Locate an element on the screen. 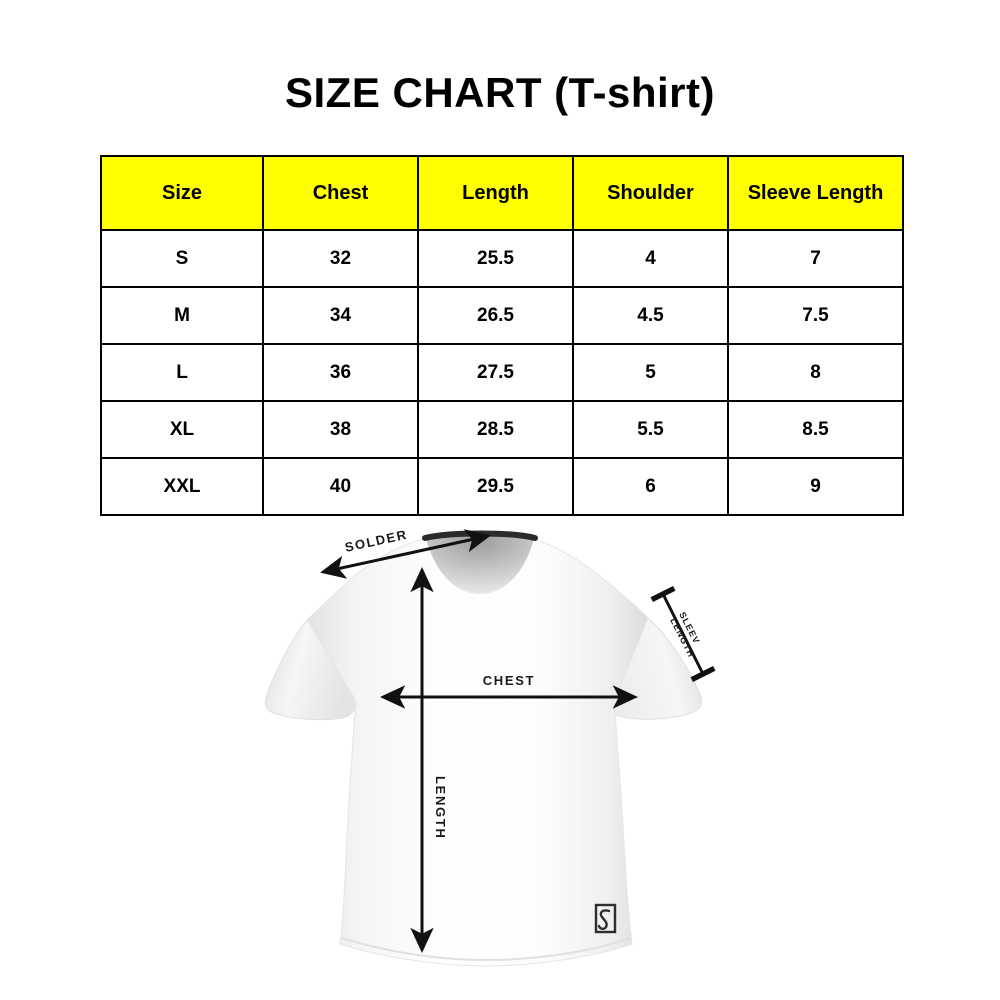 The height and width of the screenshot is (1000, 1000). cell-sleeve: 8.5 is located at coordinates (815, 429).